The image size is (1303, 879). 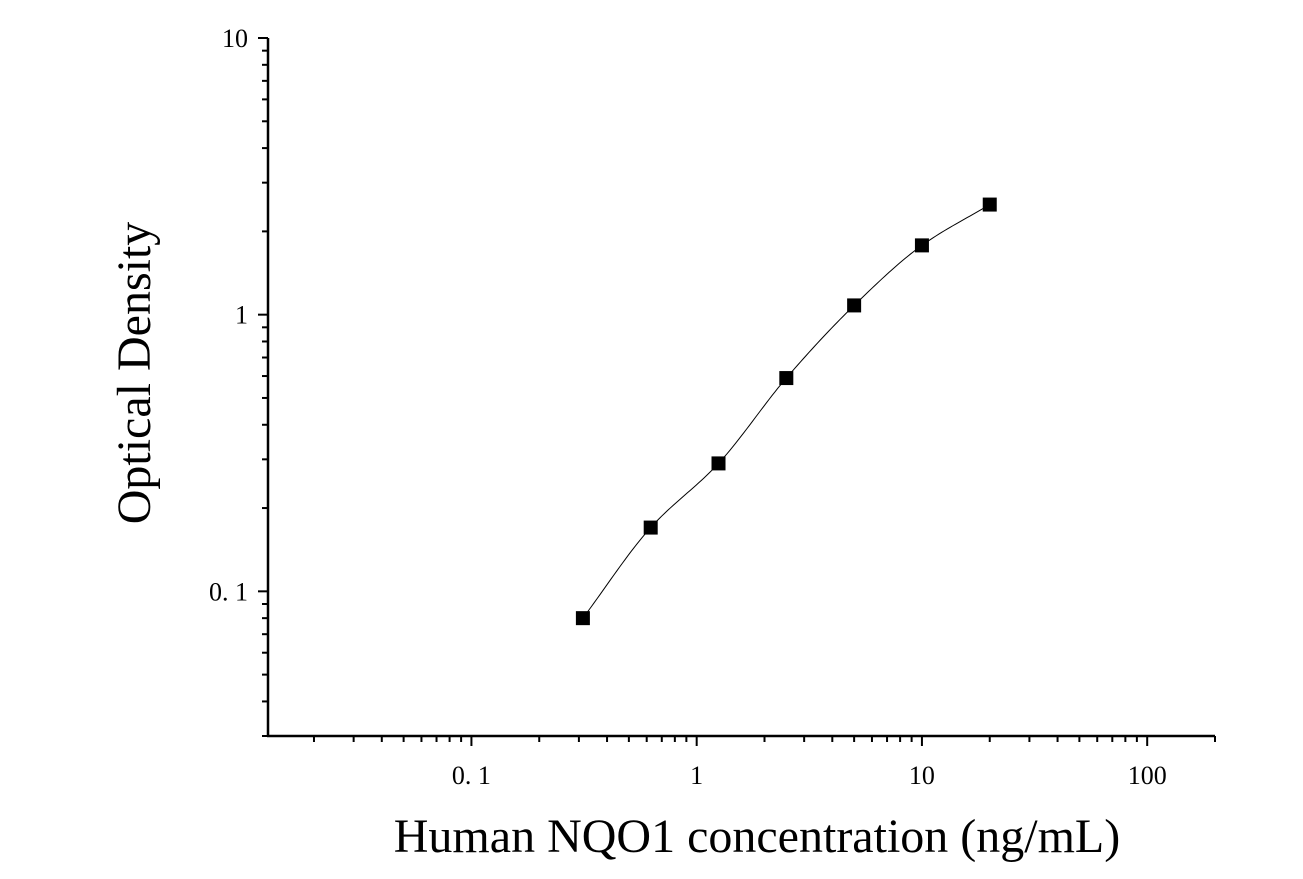 What do you see at coordinates (696, 775) in the screenshot?
I see `x-tick-label: 1` at bounding box center [696, 775].